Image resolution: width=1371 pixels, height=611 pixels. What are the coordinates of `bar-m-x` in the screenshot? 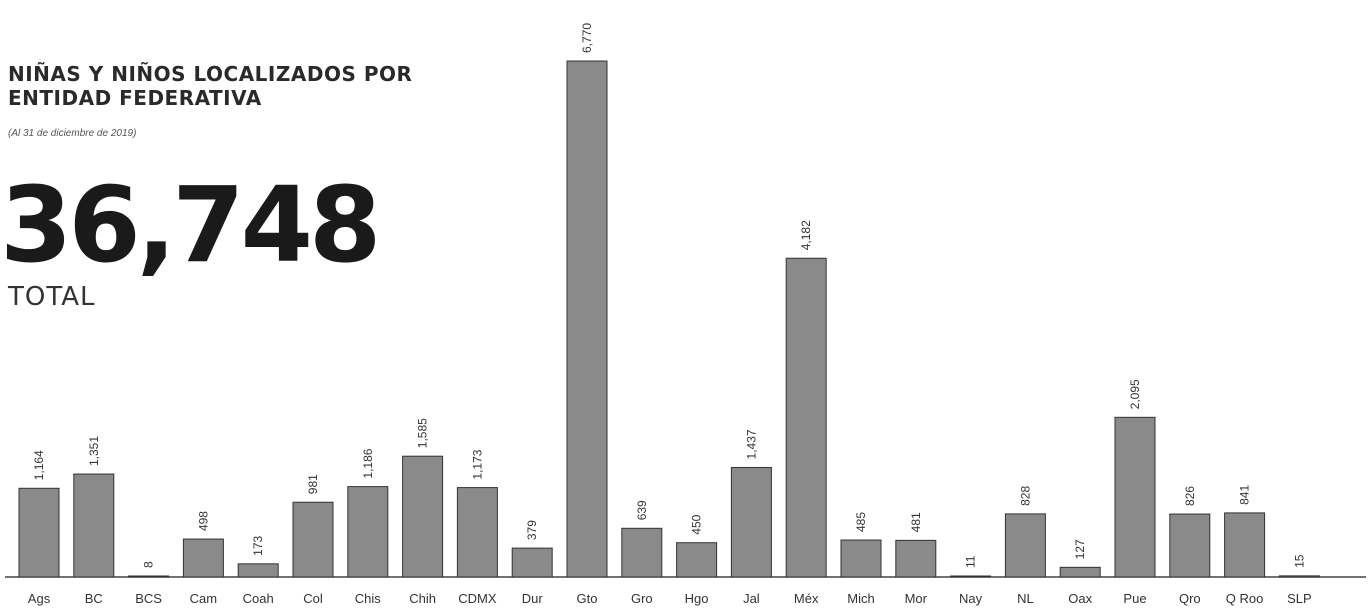 It's located at (806, 417).